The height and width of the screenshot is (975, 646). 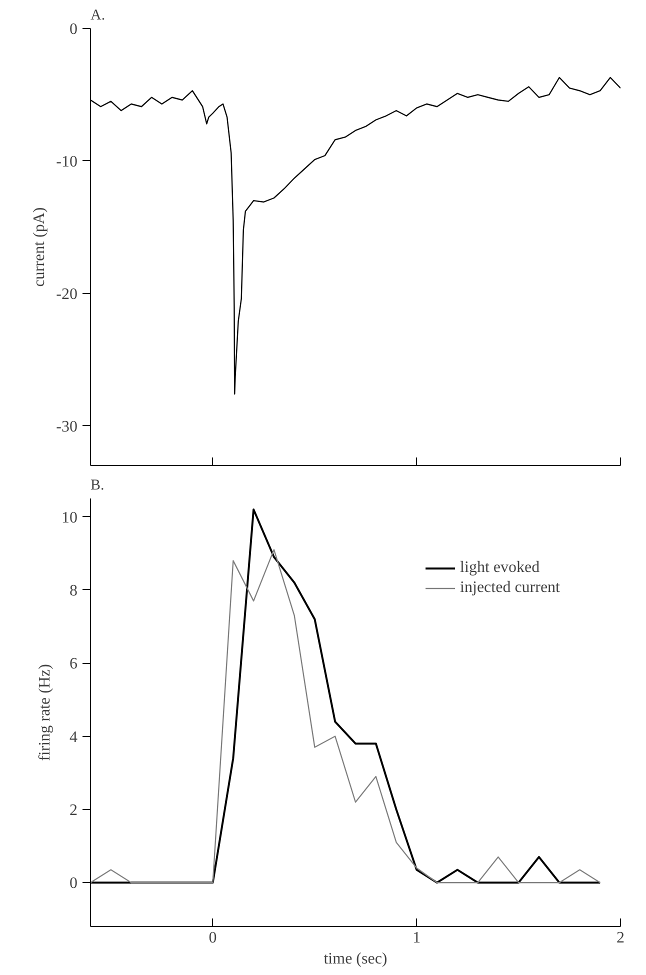 I want to click on legend-label: injected current, so click(x=510, y=588).